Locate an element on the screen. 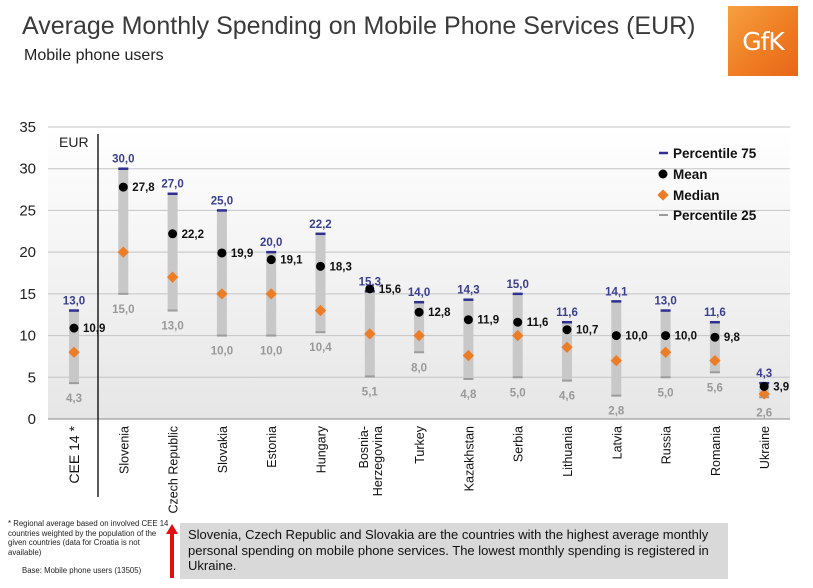 This screenshot has width=813, height=588. y-tick-label: 20 is located at coordinates (27, 252).